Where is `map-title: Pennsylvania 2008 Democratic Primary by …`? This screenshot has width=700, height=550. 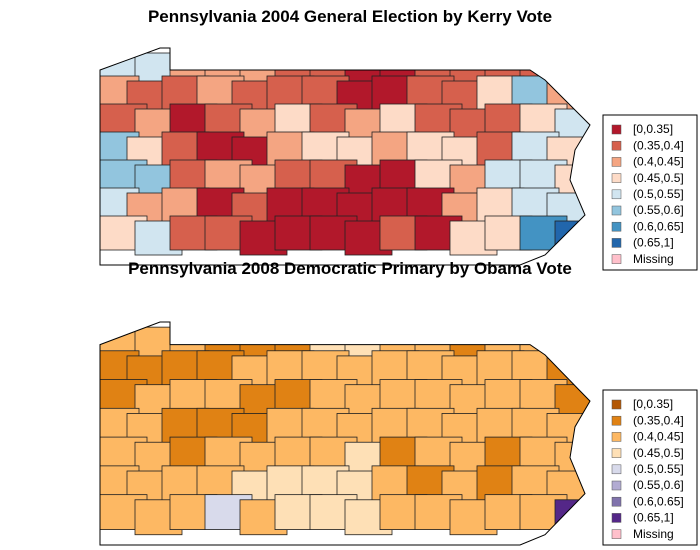
map-title: Pennsylvania 2008 Democratic Primary by … is located at coordinates (350, 268).